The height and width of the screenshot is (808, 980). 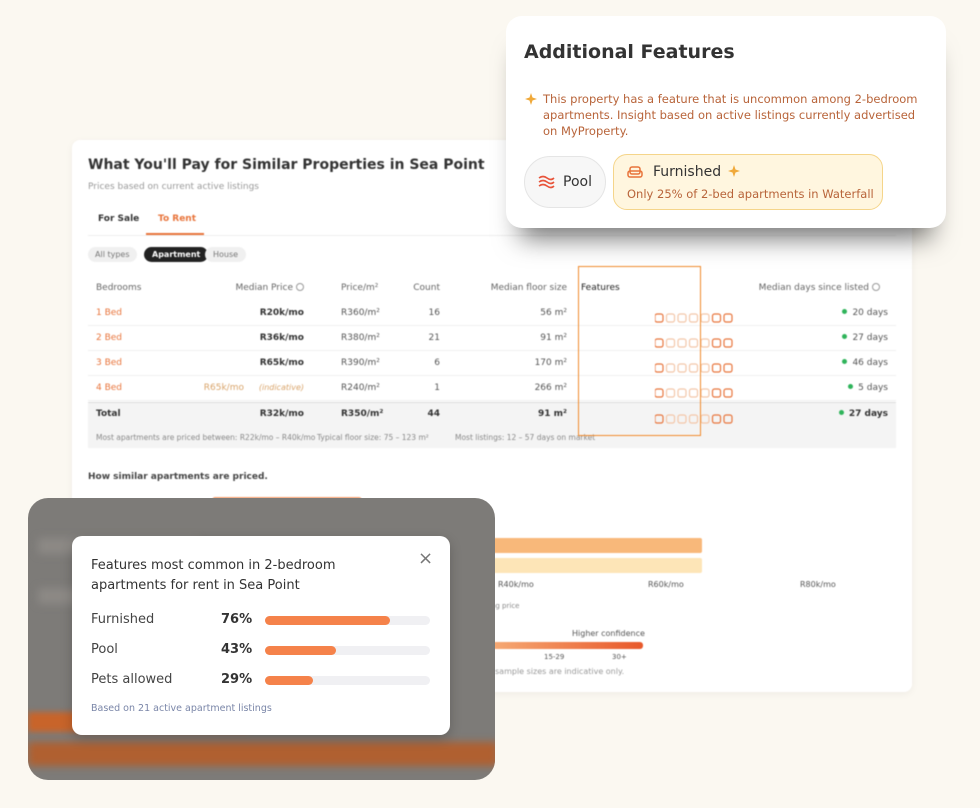 What do you see at coordinates (687, 172) in the screenshot?
I see `chip-label: Furnished` at bounding box center [687, 172].